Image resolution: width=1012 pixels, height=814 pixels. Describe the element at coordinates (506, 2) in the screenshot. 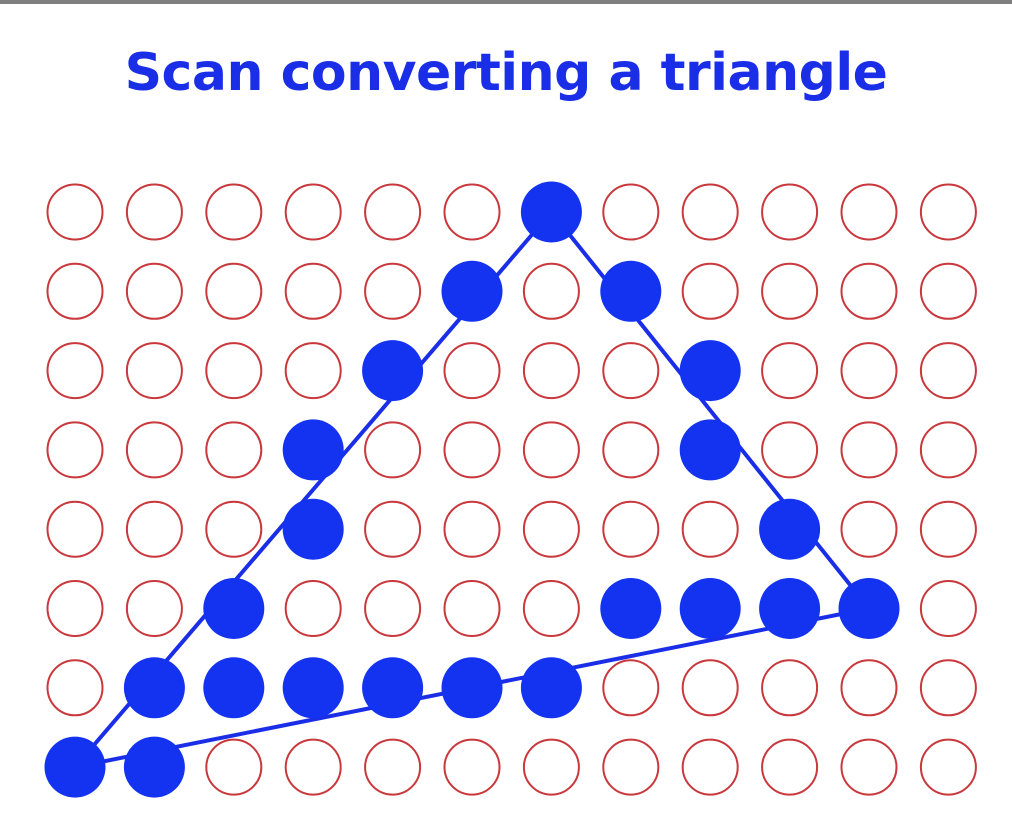

I see `top-rule` at that location.